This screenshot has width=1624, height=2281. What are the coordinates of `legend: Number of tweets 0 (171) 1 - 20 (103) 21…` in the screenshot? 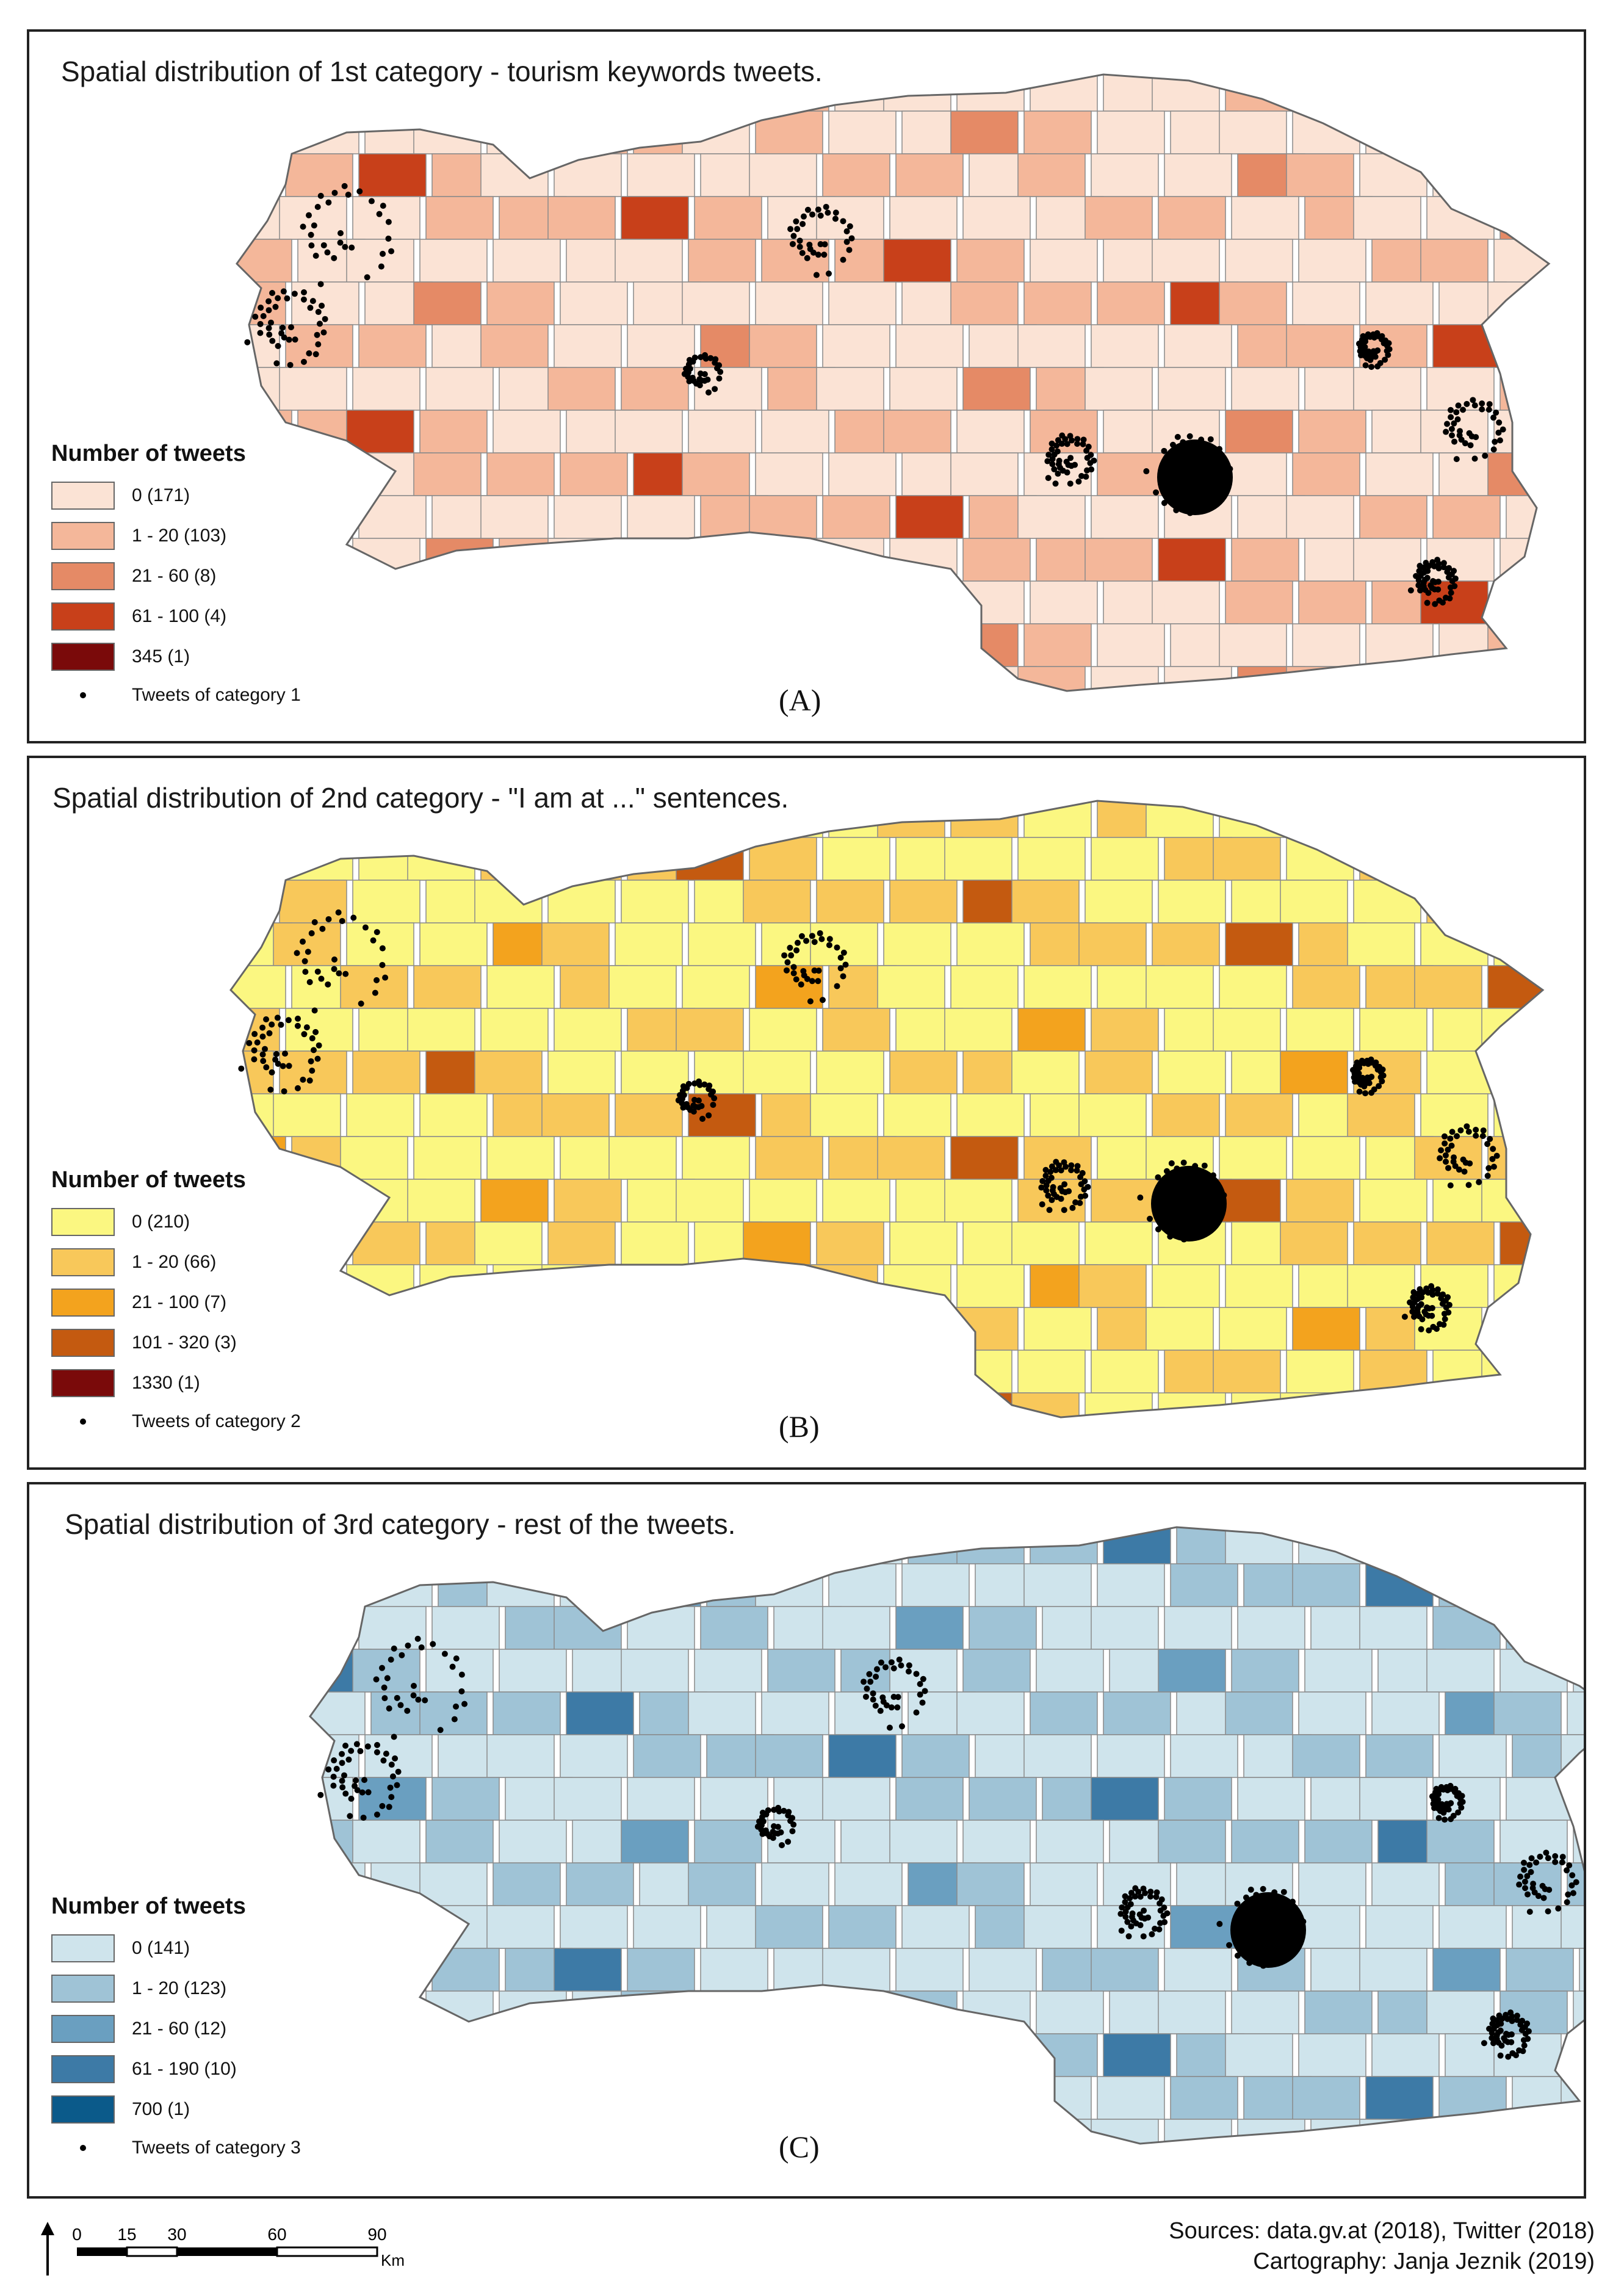 It's located at (176, 578).